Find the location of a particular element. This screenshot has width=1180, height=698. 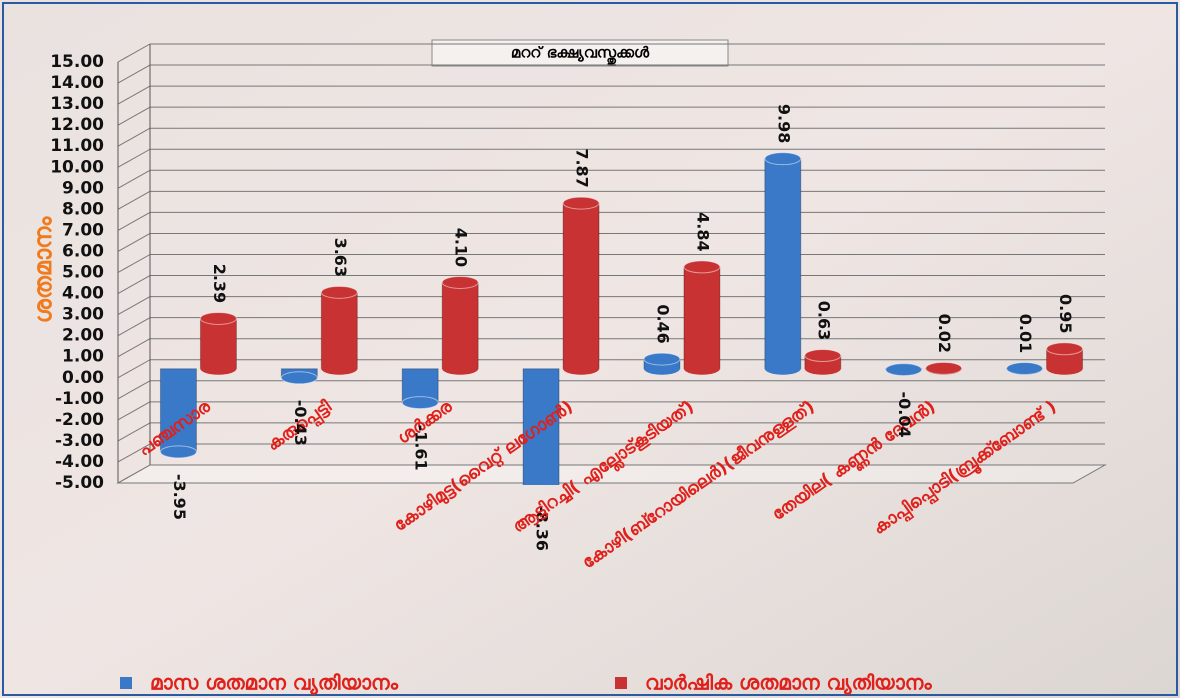

value-label: 0.01 is located at coordinates (1025, 333).